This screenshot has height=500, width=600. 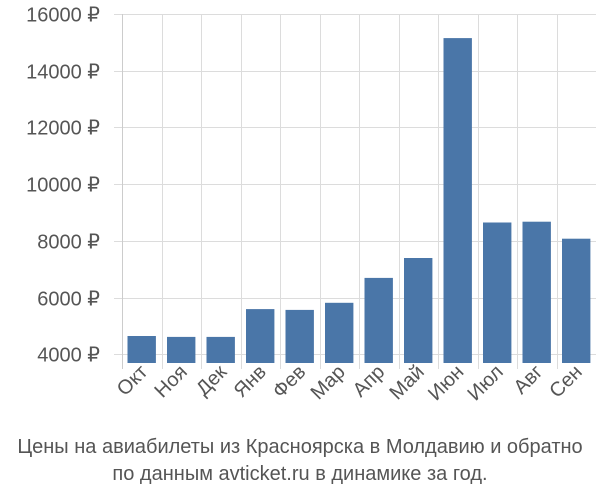 I want to click on y-tick-label: 10000 ₽, so click(x=63, y=186).